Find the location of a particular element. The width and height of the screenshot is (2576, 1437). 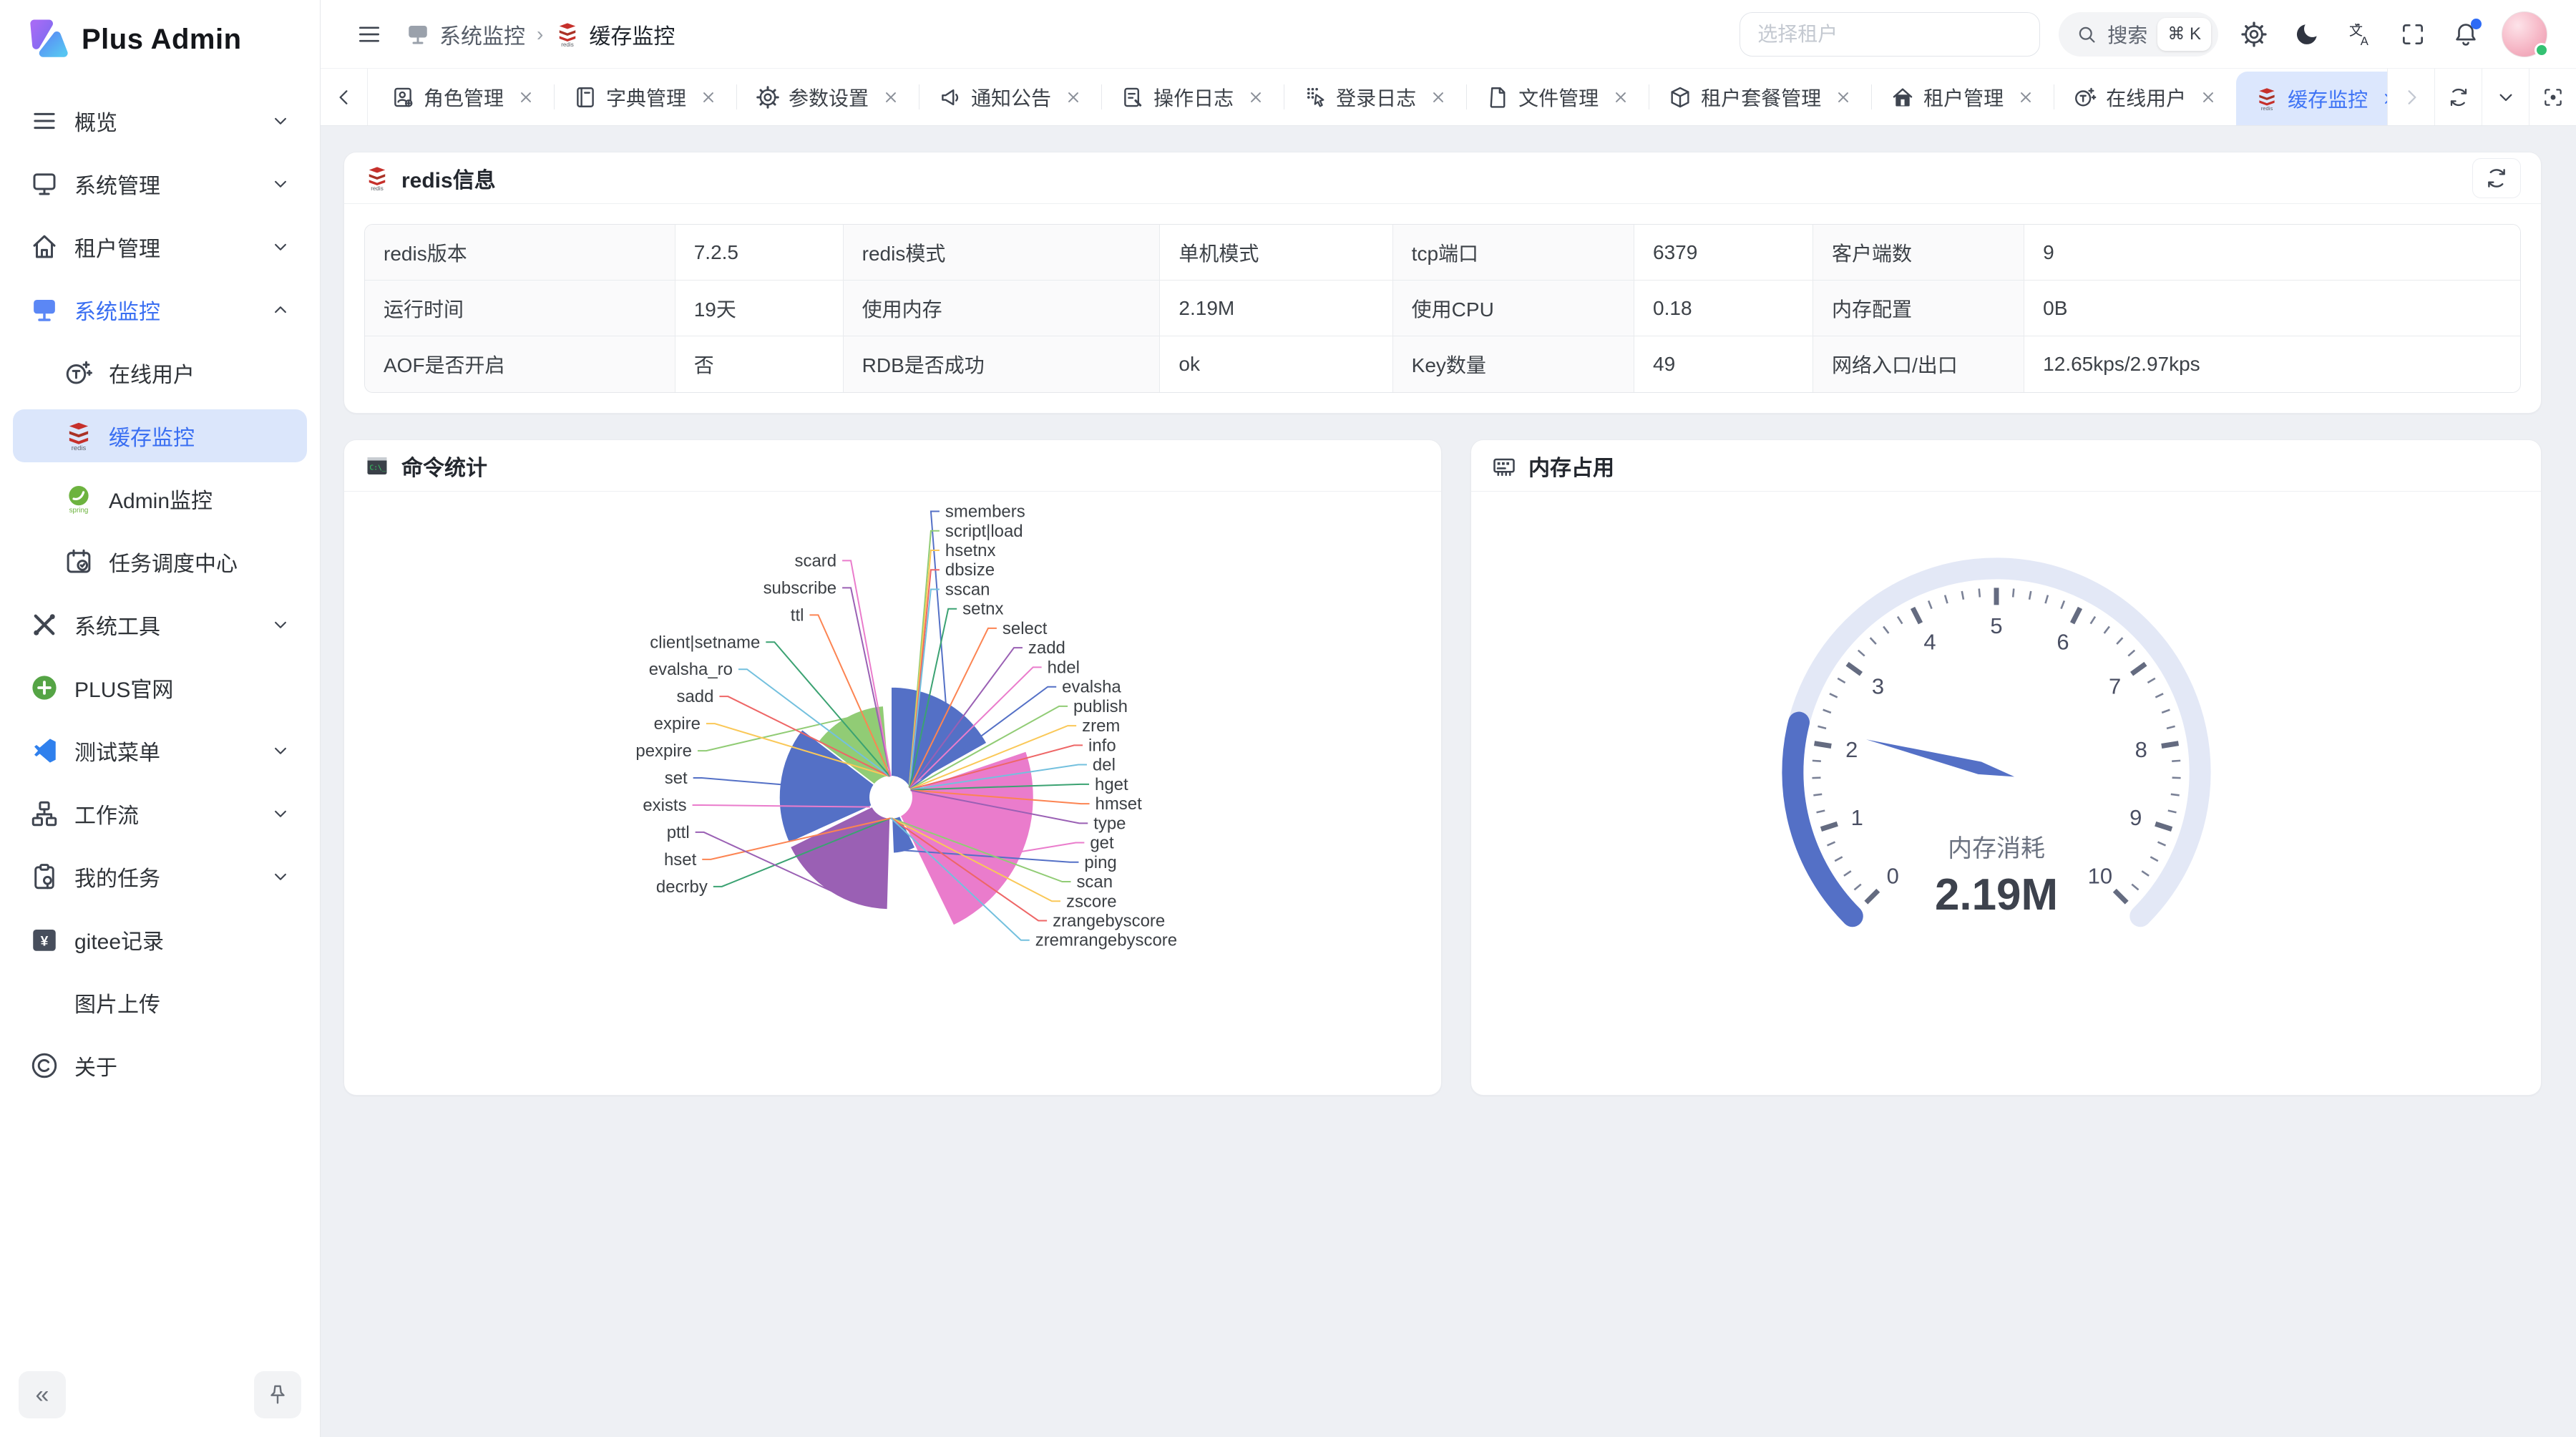

logo: Plus Admin is located at coordinates (160, 38).